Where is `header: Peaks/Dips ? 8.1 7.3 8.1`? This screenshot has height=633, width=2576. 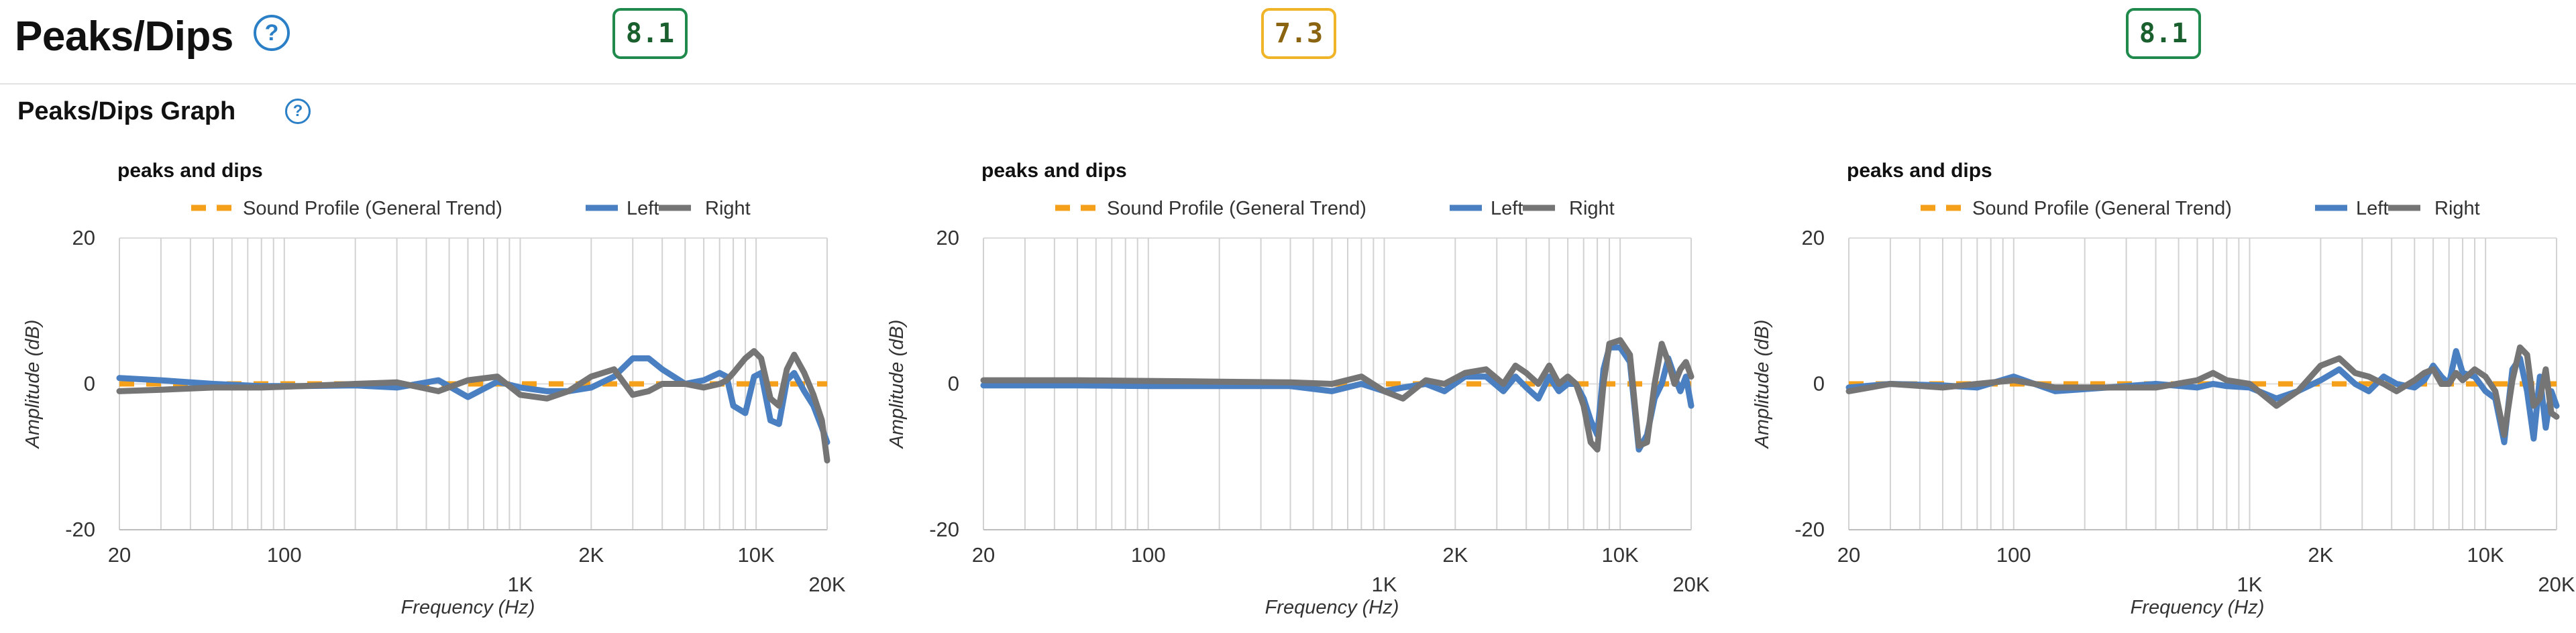 header: Peaks/Dips ? 8.1 7.3 8.1 is located at coordinates (1288, 42).